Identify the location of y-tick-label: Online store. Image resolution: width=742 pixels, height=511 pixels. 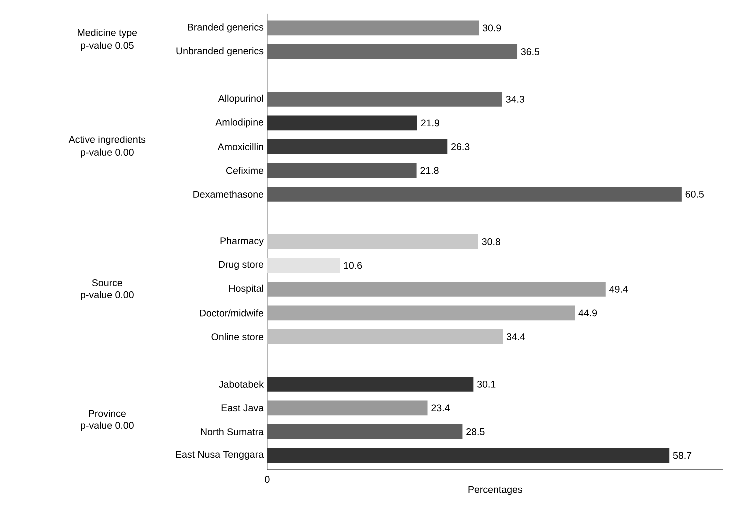
(238, 337).